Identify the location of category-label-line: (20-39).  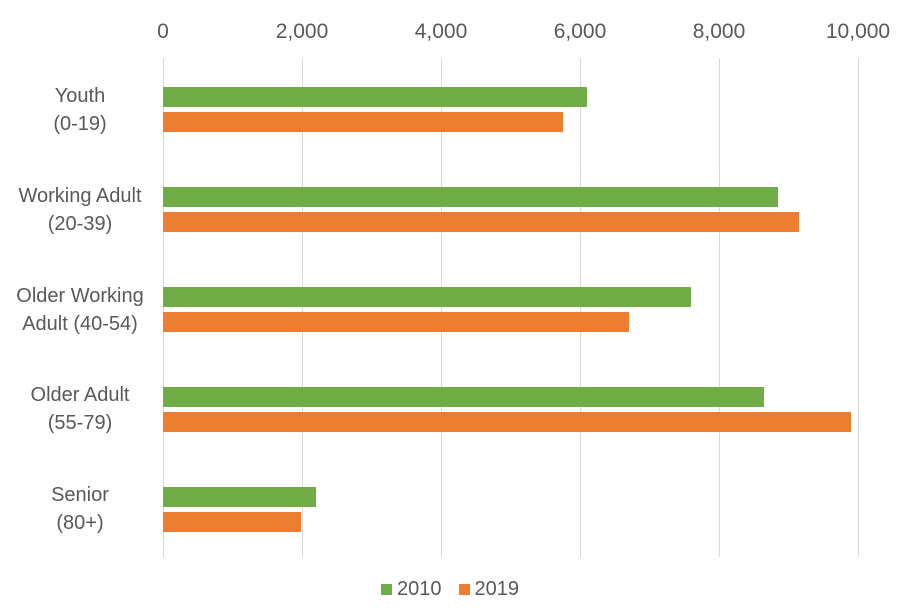
(80, 223).